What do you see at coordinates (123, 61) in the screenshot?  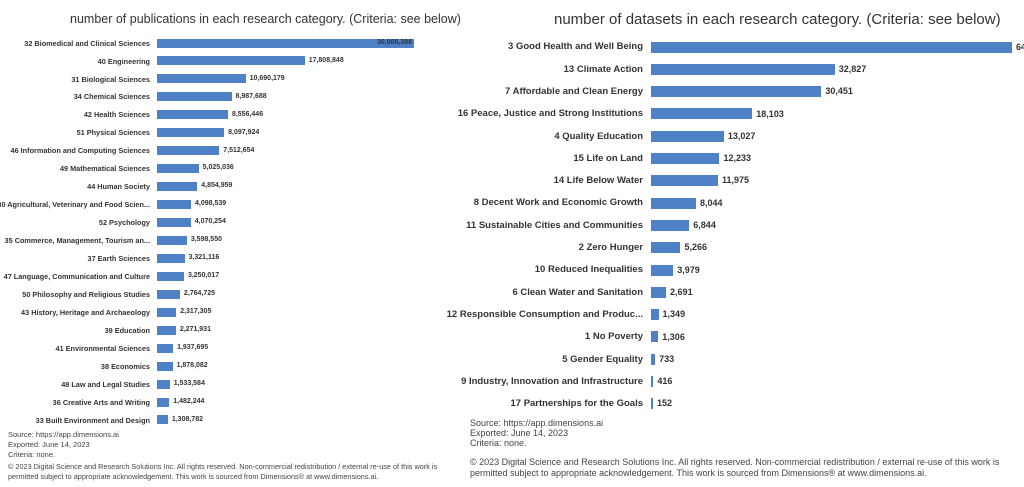 I see `category-label: 40 Engineering` at bounding box center [123, 61].